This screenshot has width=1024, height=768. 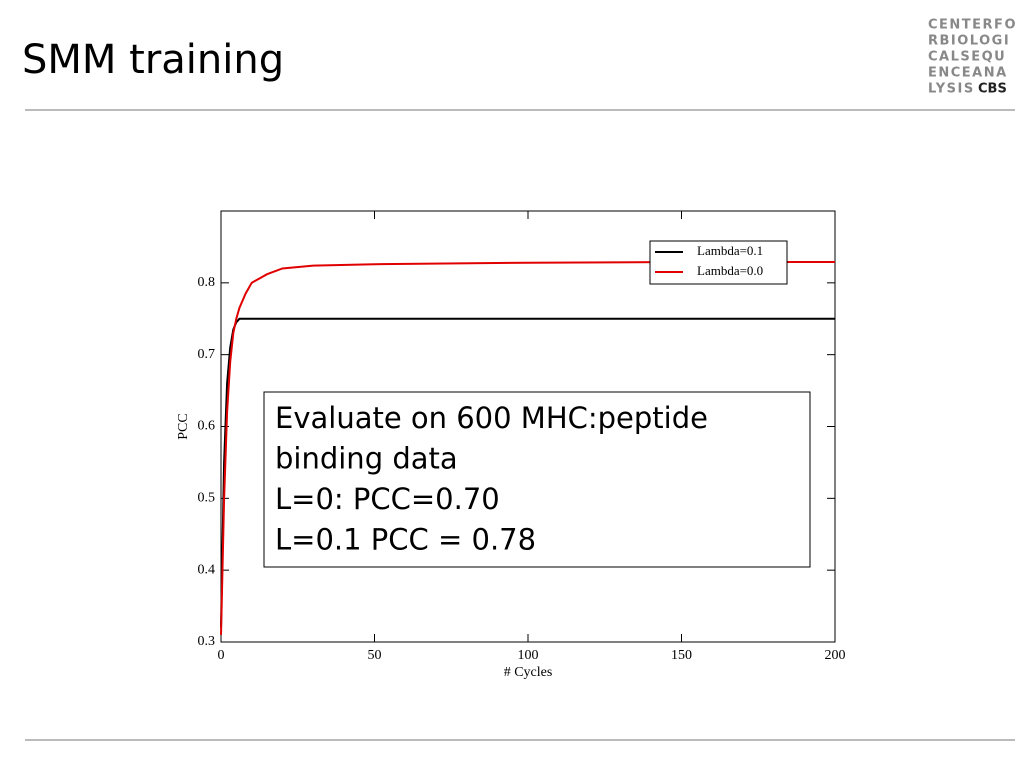 What do you see at coordinates (992, 89) in the screenshot?
I see `logo-mark: CBS` at bounding box center [992, 89].